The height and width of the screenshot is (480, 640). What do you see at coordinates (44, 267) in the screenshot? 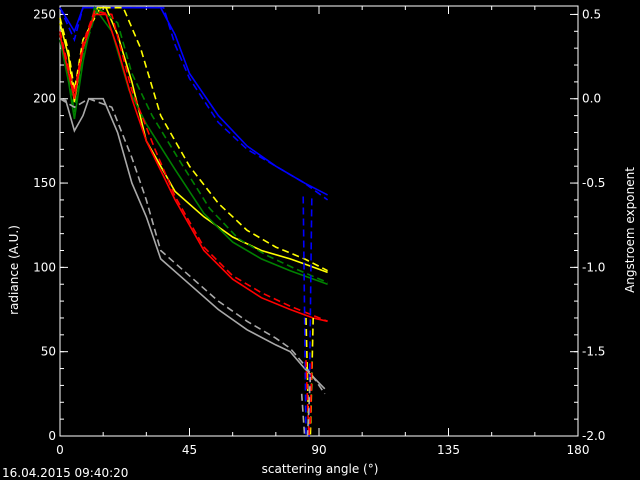
I see `y-tick-label: 100` at bounding box center [44, 267].